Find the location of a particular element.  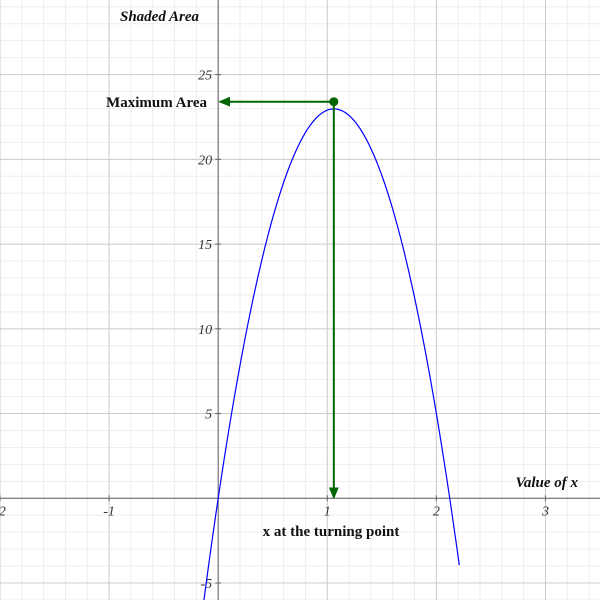

y-tick-label: 15 is located at coordinates (205, 245).